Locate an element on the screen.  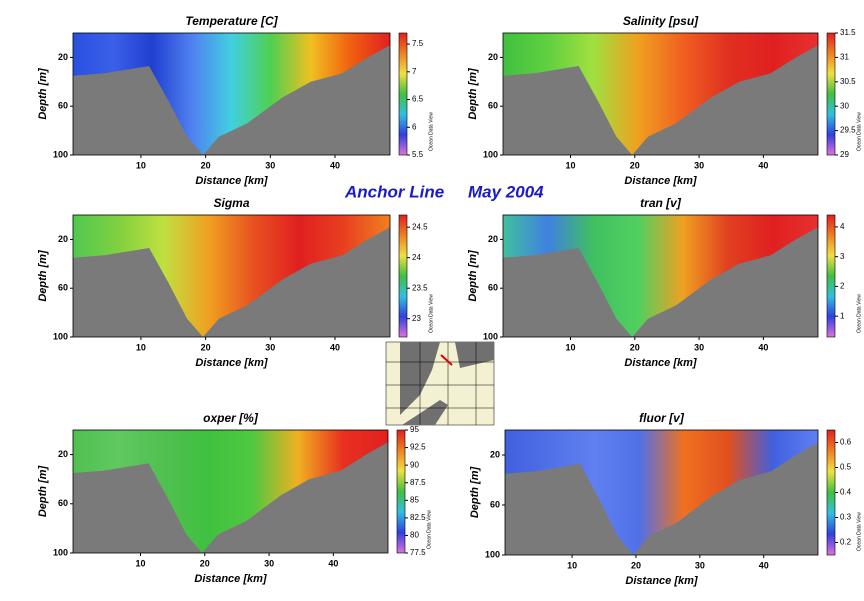
colorbar-tick-label: 7.5 is located at coordinates (418, 43).